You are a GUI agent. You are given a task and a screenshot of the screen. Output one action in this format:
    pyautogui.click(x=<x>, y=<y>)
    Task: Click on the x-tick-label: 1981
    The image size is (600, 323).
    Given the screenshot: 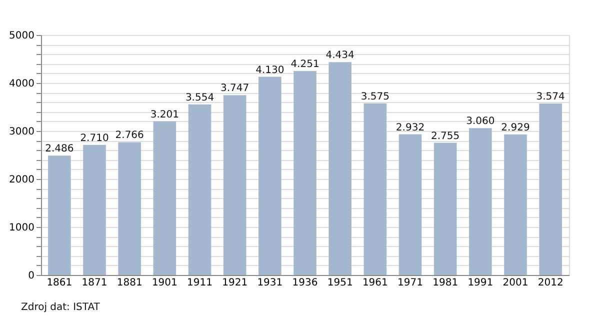 What is the action you would take?
    pyautogui.click(x=445, y=283)
    